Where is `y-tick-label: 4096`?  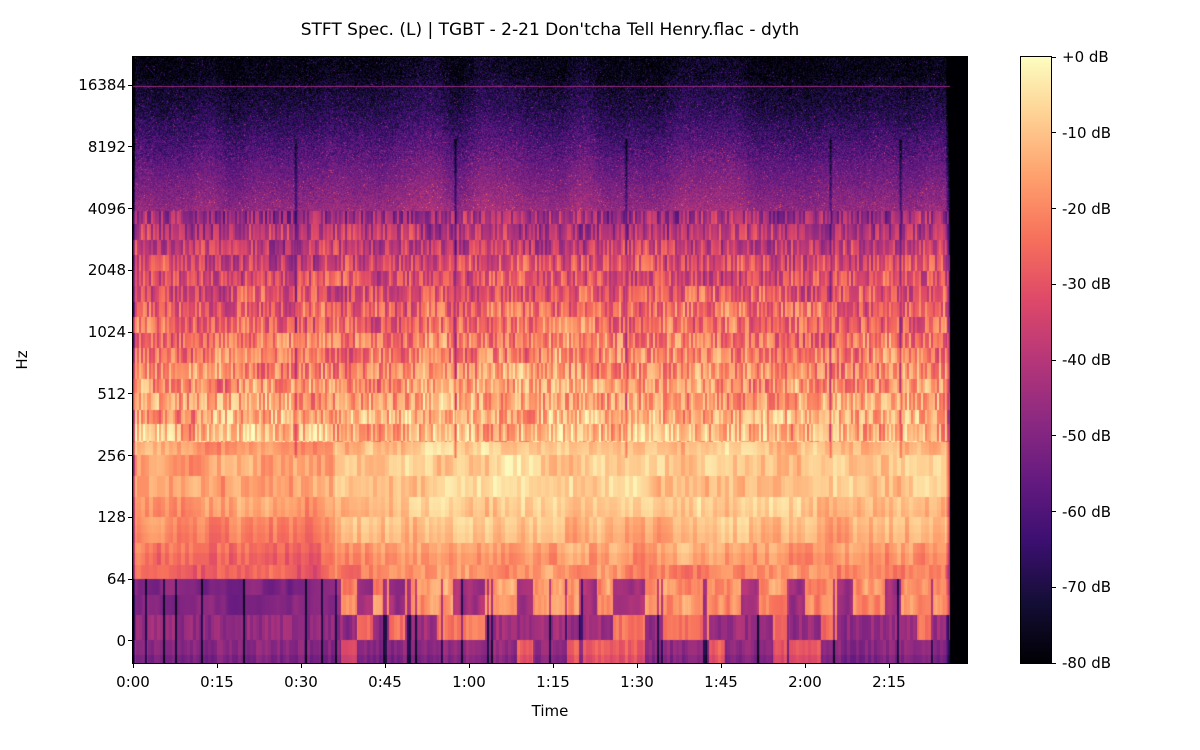
y-tick-label: 4096 is located at coordinates (106, 208).